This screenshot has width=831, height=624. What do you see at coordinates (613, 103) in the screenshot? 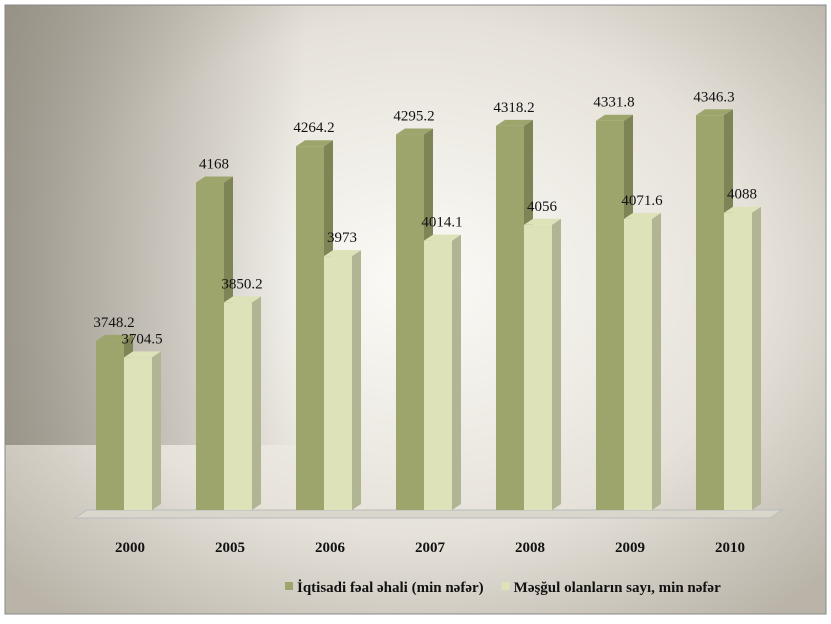
I see `value-label: 4331.8` at bounding box center [613, 103].